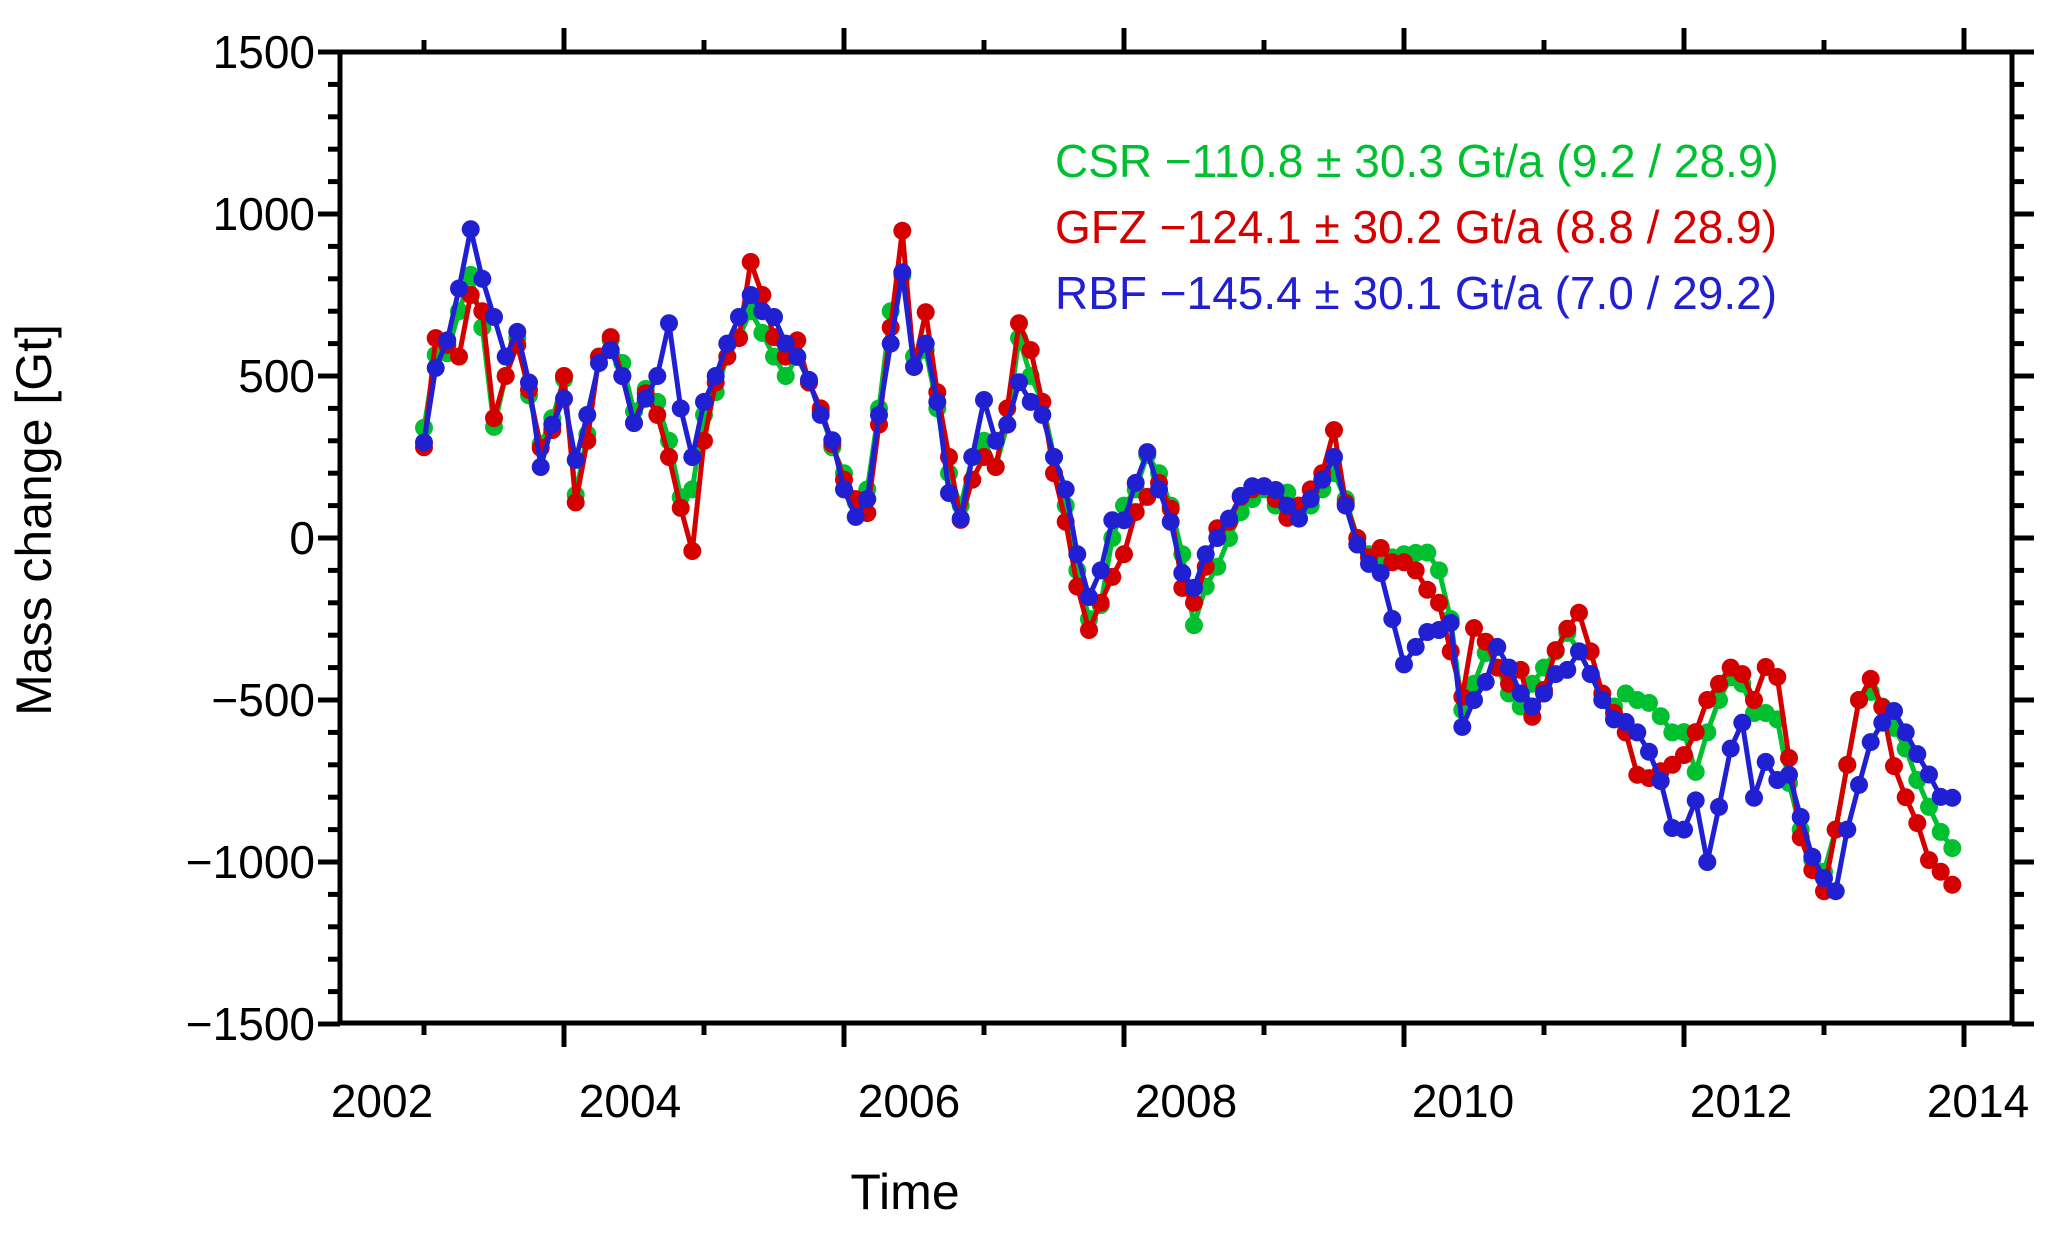 This screenshot has width=2067, height=1254. What do you see at coordinates (264, 52) in the screenshot?
I see `y-tick-label: 1500` at bounding box center [264, 52].